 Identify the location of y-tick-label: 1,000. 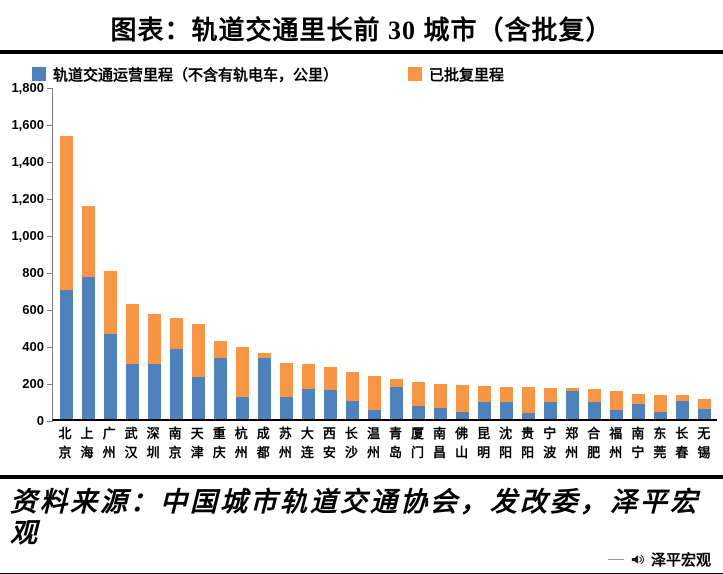
(27, 235).